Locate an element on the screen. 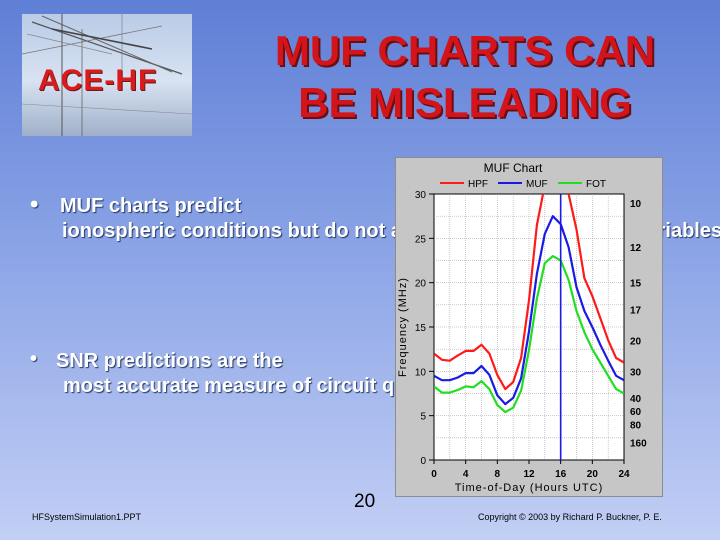  x-tick-label: 12 is located at coordinates (529, 474).